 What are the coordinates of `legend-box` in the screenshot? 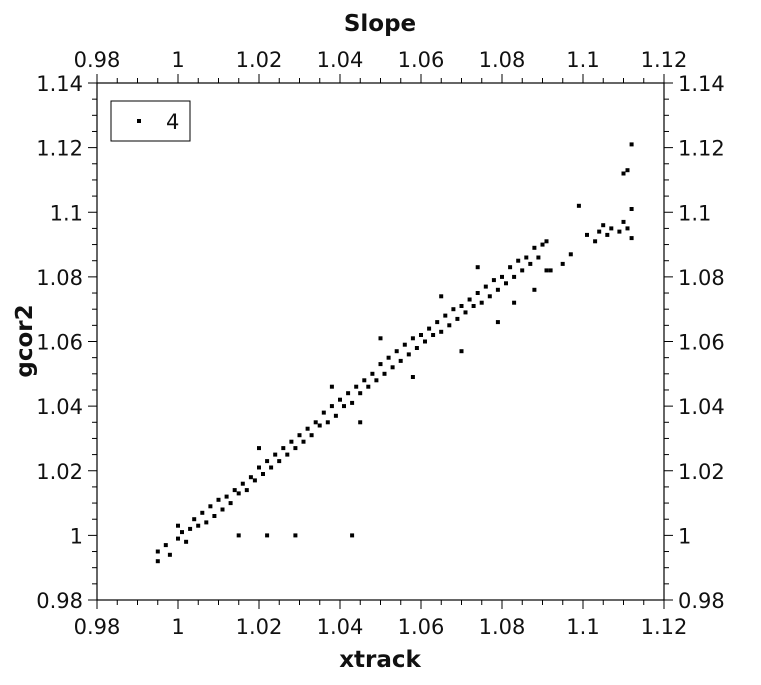 It's located at (150, 121).